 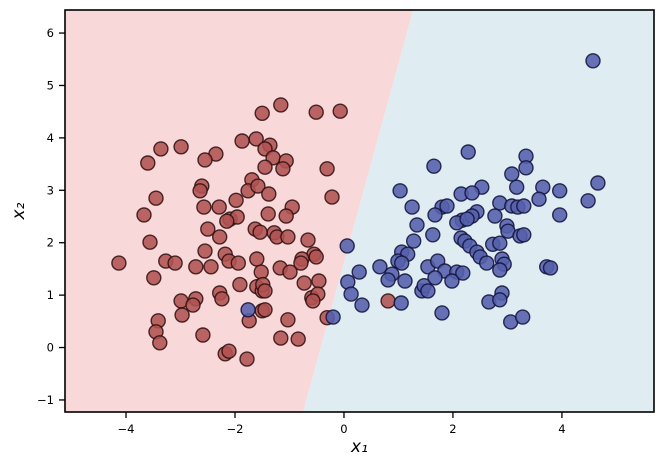 What do you see at coordinates (50, 85) in the screenshot?
I see `y-tick-label: 5` at bounding box center [50, 85].